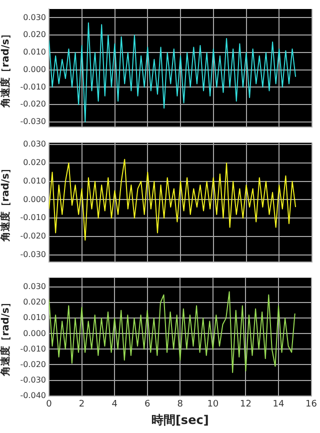  Describe the element at coordinates (33, 395) in the screenshot. I see `y-tick-label: -0.040` at that location.